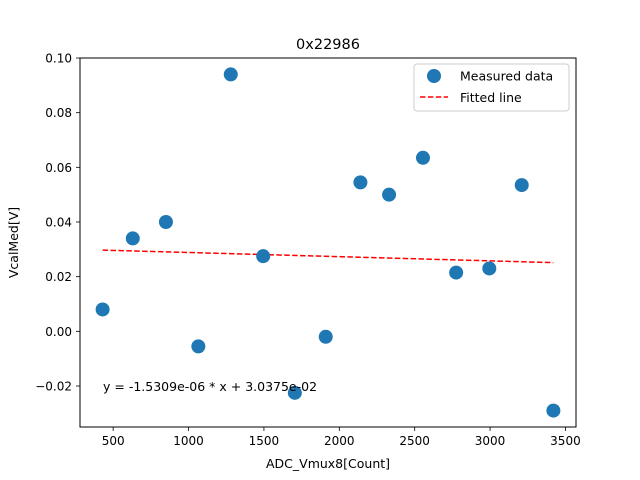 The image size is (640, 480). Describe the element at coordinates (113, 441) in the screenshot. I see `x-tick-label: 500` at that location.